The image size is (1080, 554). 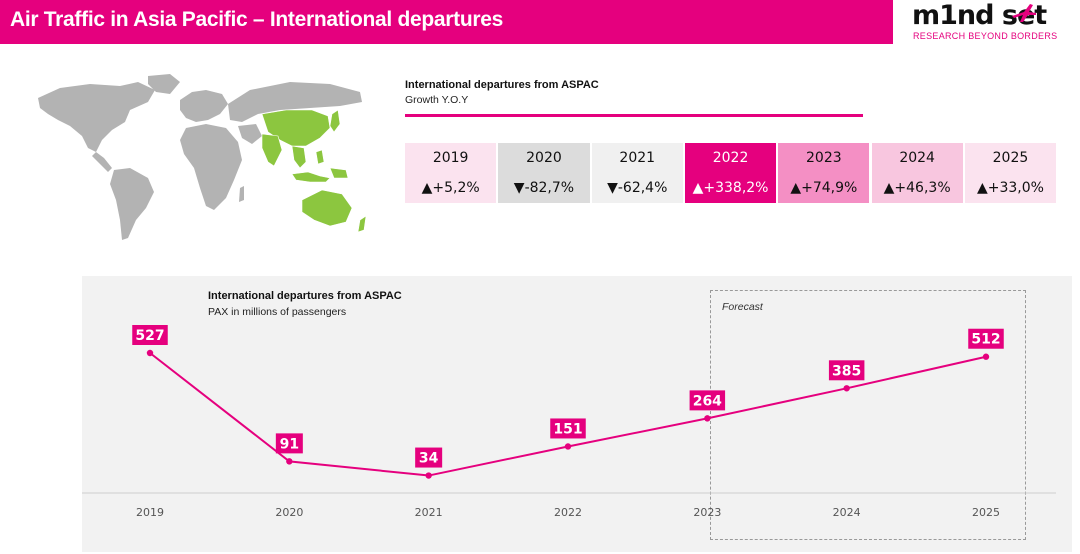 I want to click on yoy-value-2025: ▲+33,0%, so click(x=1010, y=188).